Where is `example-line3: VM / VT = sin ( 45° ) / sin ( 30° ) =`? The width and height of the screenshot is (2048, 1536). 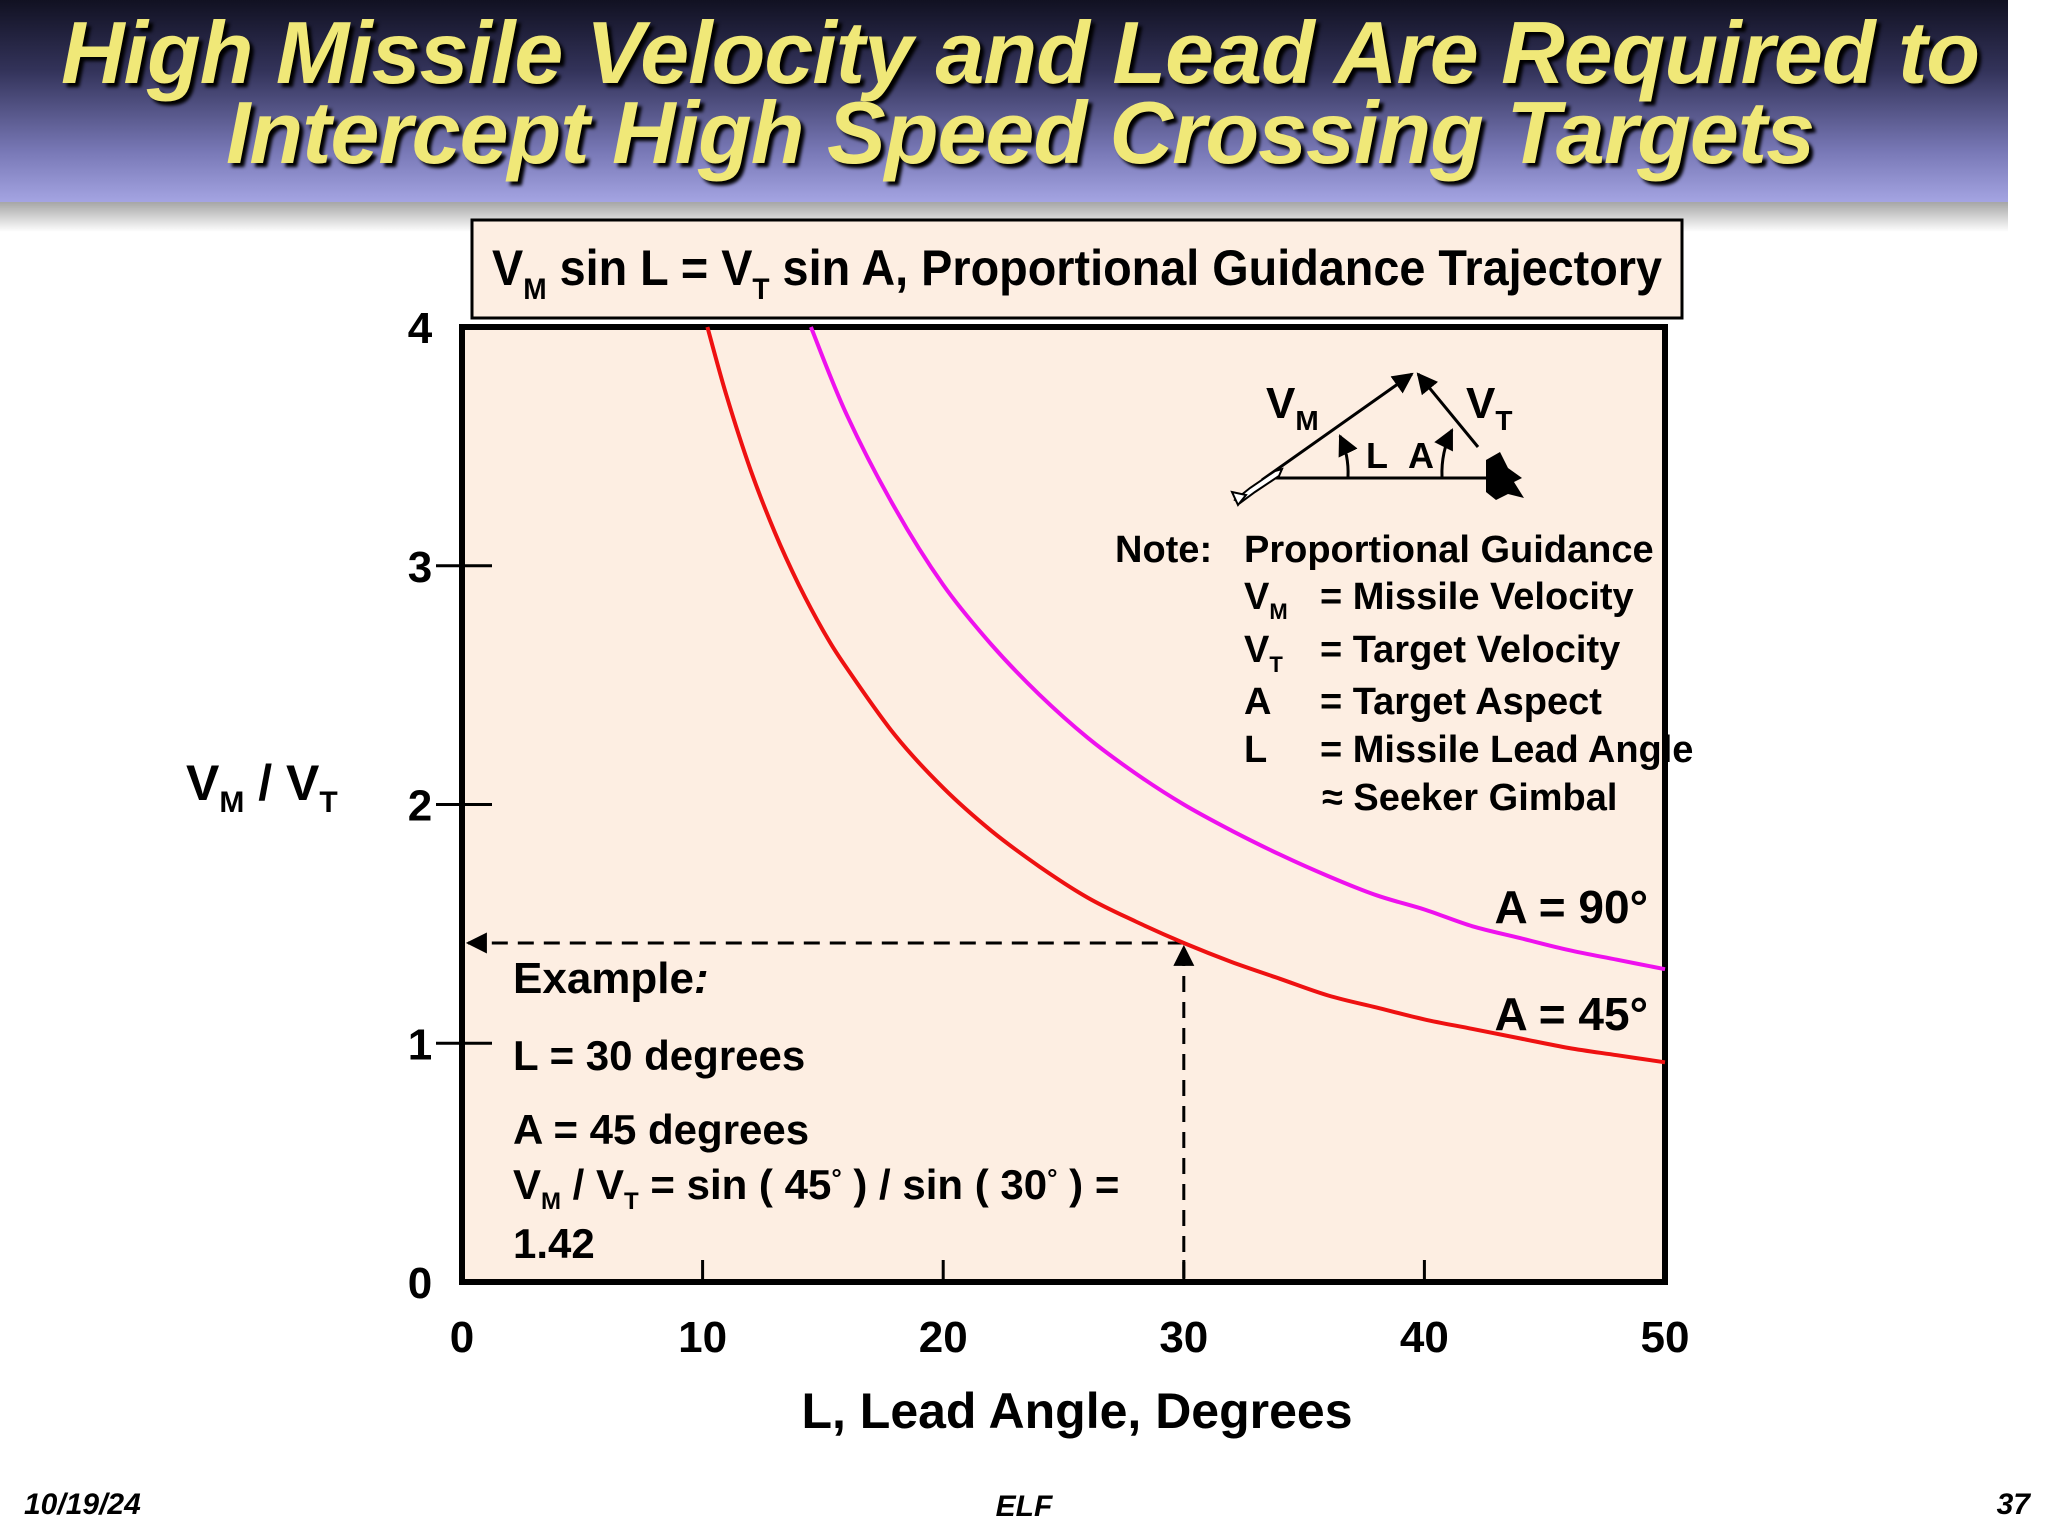 example-line3: VM / VT = sin ( 45° ) / sin ( 30° ) = is located at coordinates (816, 1188).